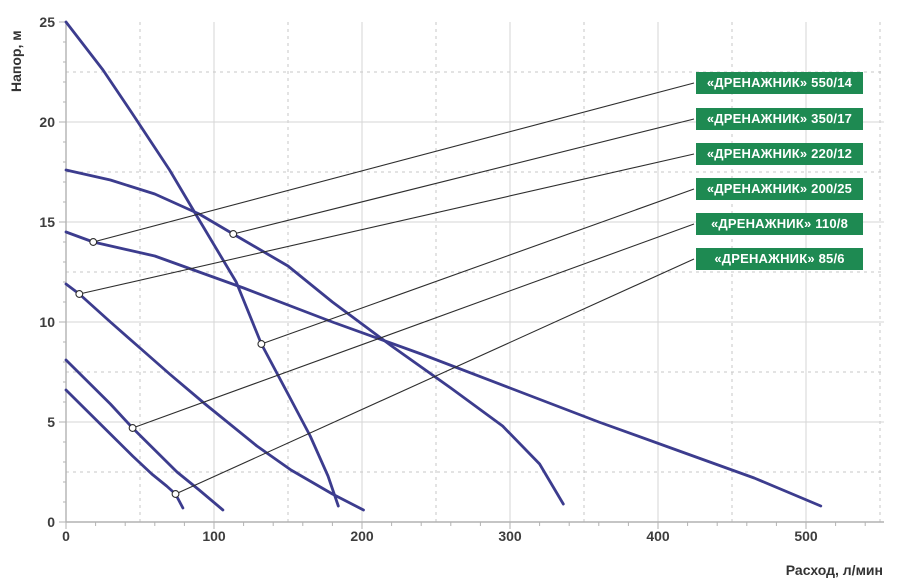 The height and width of the screenshot is (583, 901). What do you see at coordinates (16, 61) in the screenshot?
I see `y-axis-title: Напор, м` at bounding box center [16, 61].